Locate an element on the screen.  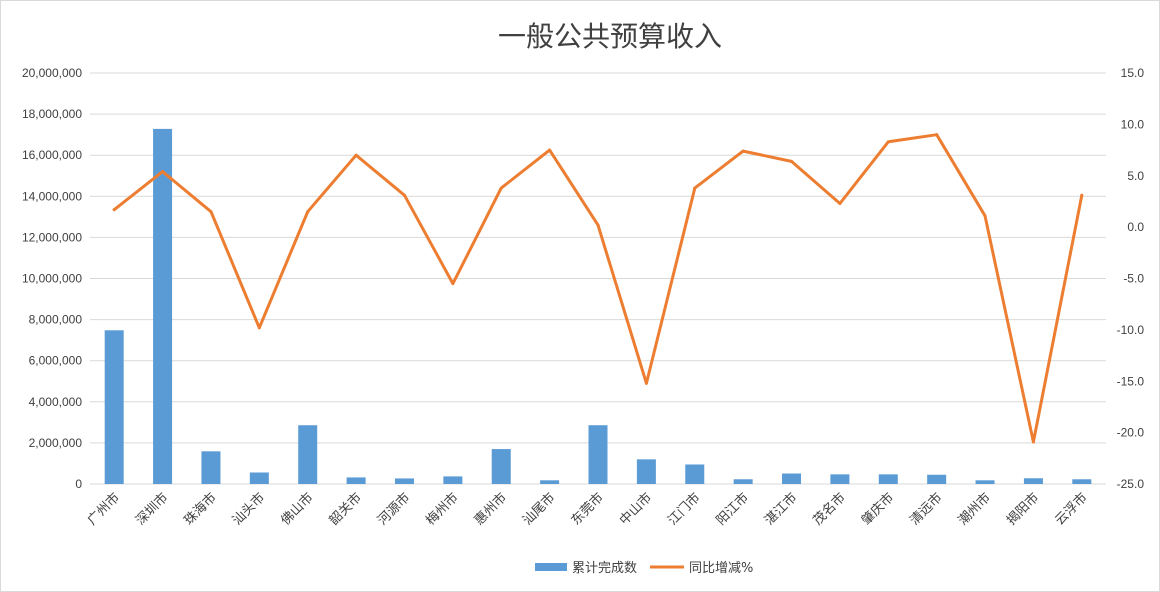
right-tick-label: 0.0 is located at coordinates (1135, 227).